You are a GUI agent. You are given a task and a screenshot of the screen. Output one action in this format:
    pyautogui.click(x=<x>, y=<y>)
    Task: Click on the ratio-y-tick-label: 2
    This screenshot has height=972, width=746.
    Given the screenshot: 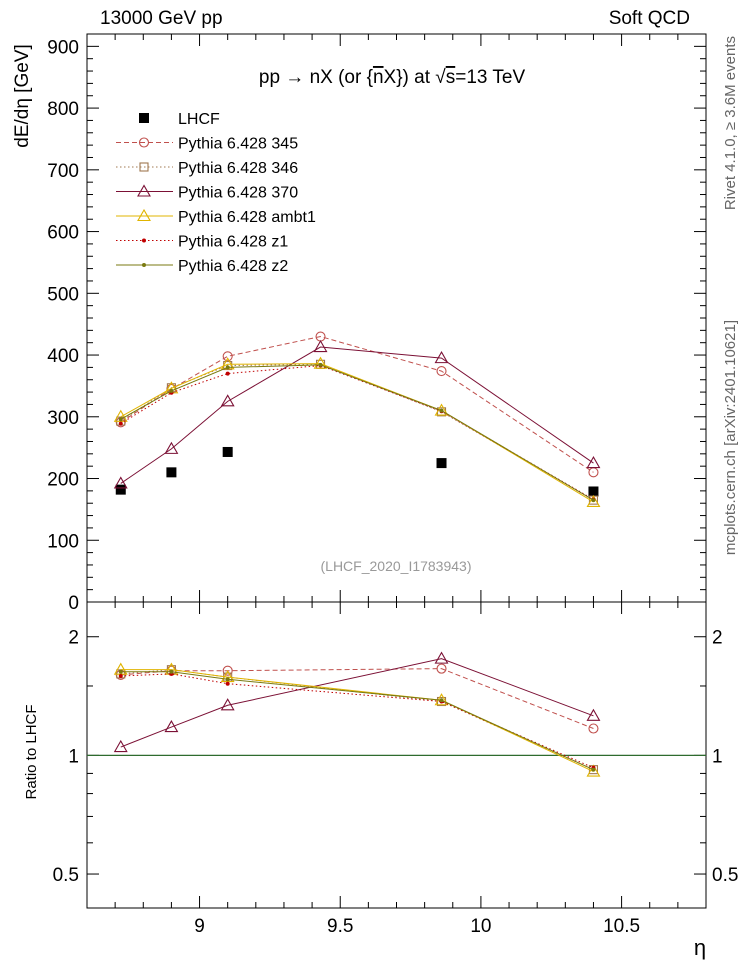 What is the action you would take?
    pyautogui.click(x=73, y=638)
    